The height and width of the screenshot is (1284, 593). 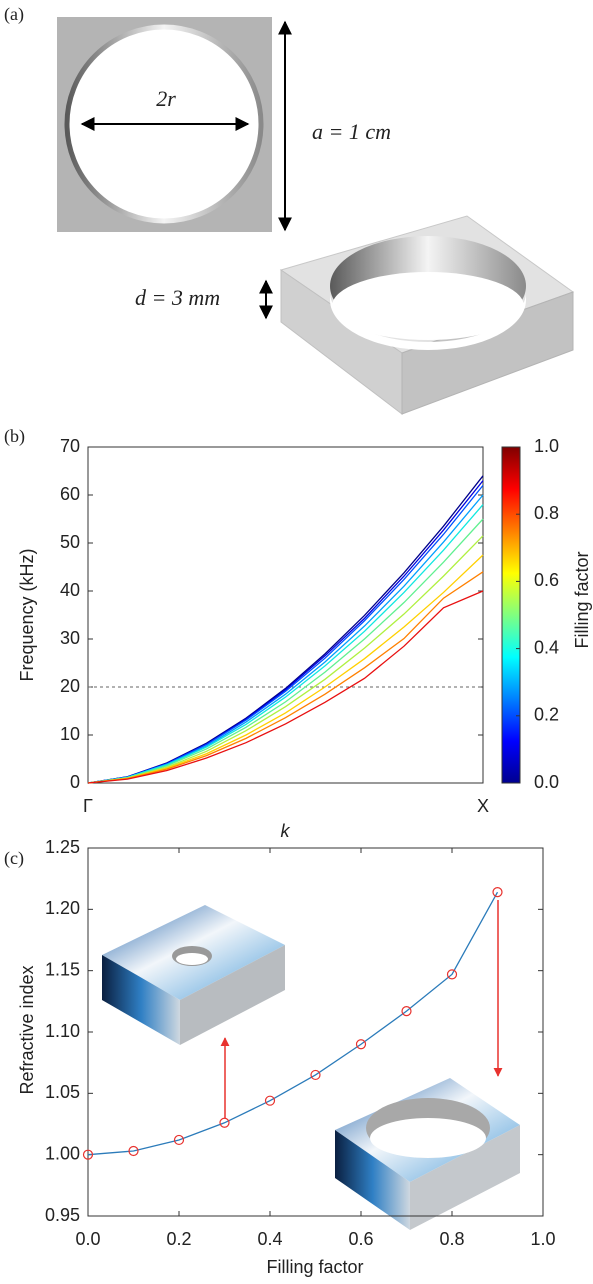 I want to click on x-axis-label: Filling factor, so click(x=314, y=1267).